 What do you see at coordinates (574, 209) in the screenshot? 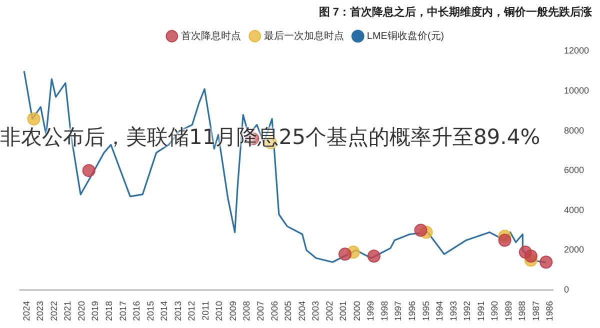
I see `y-tick-label: 4000` at bounding box center [574, 209].